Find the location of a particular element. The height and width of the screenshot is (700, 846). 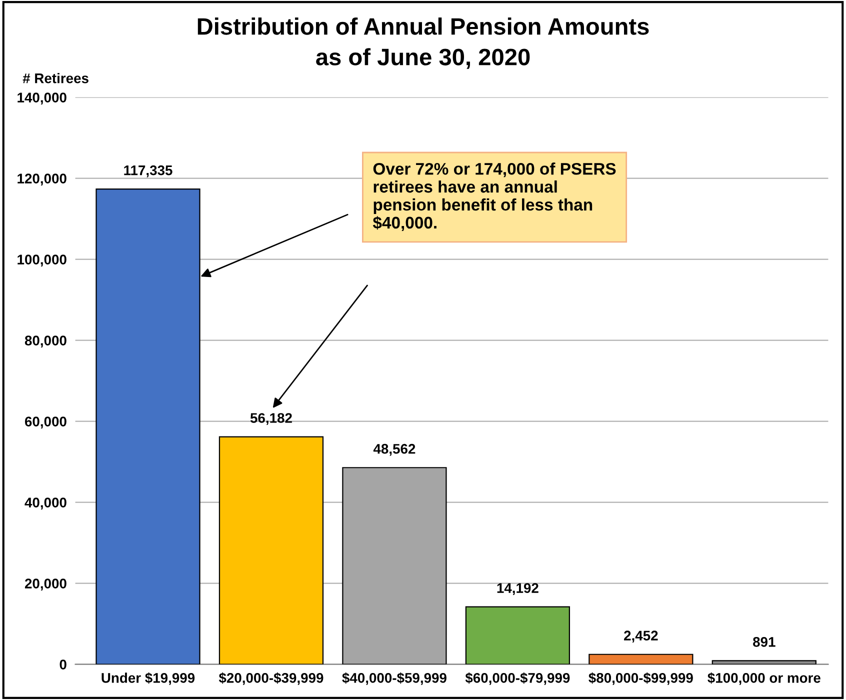

data-label: 117,335 is located at coordinates (148, 171).